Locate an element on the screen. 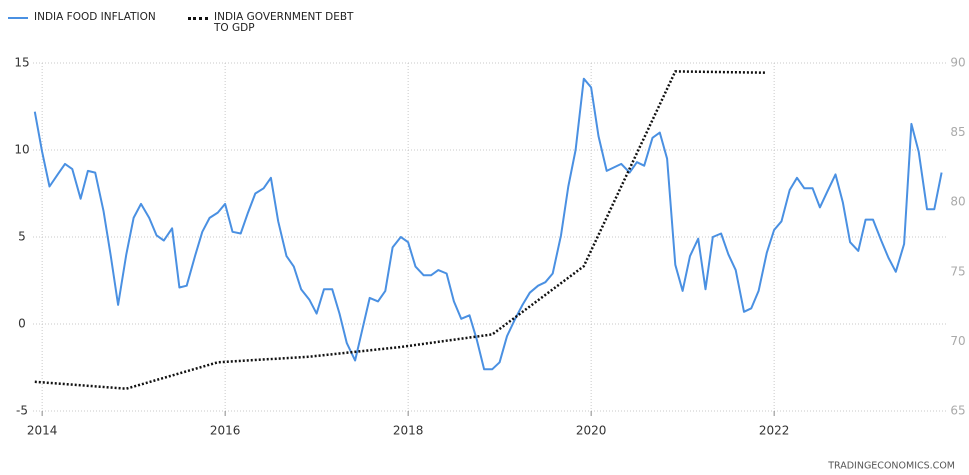 This screenshot has width=969, height=475. legend-label: INDIA FOOD INFLATION is located at coordinates (95, 17).